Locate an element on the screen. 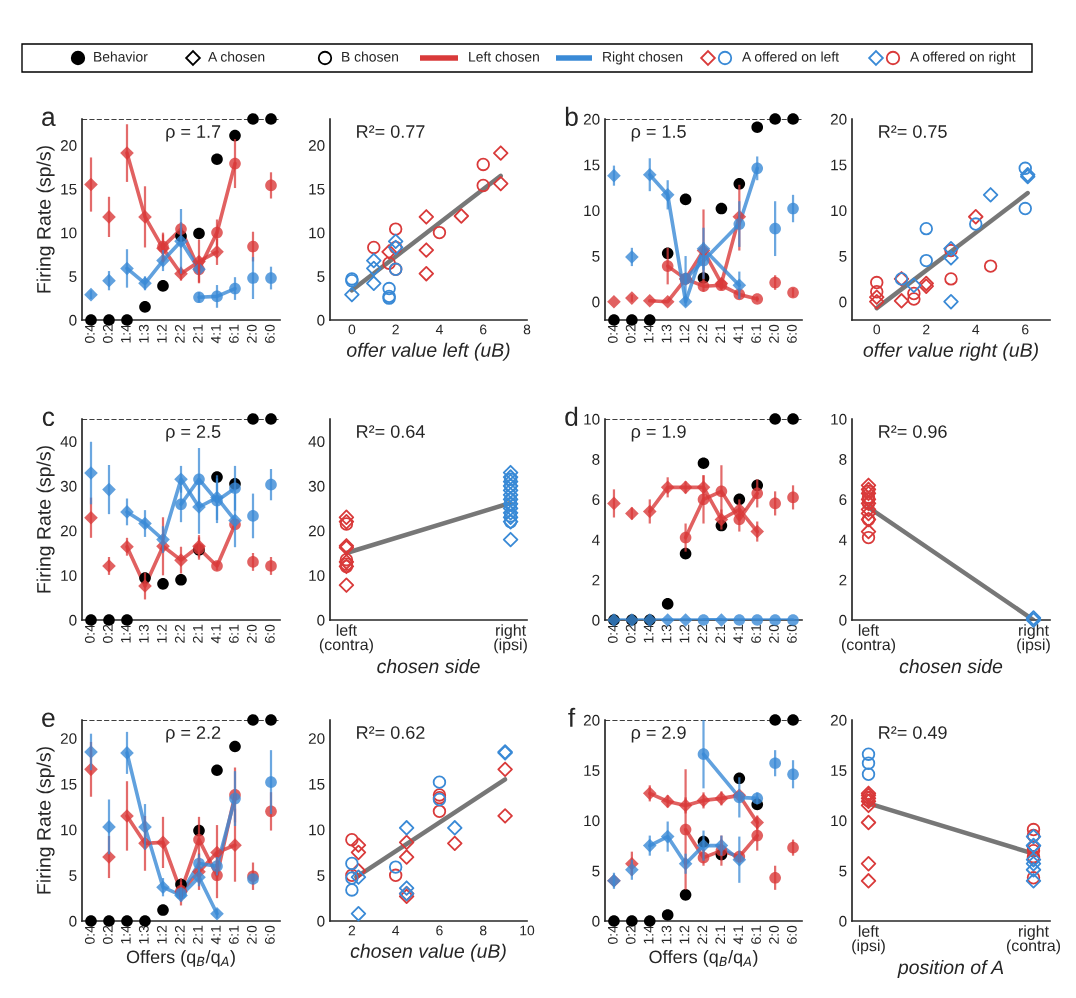 This screenshot has height=998, width=1076. text: A offered on left is located at coordinates (790, 56).